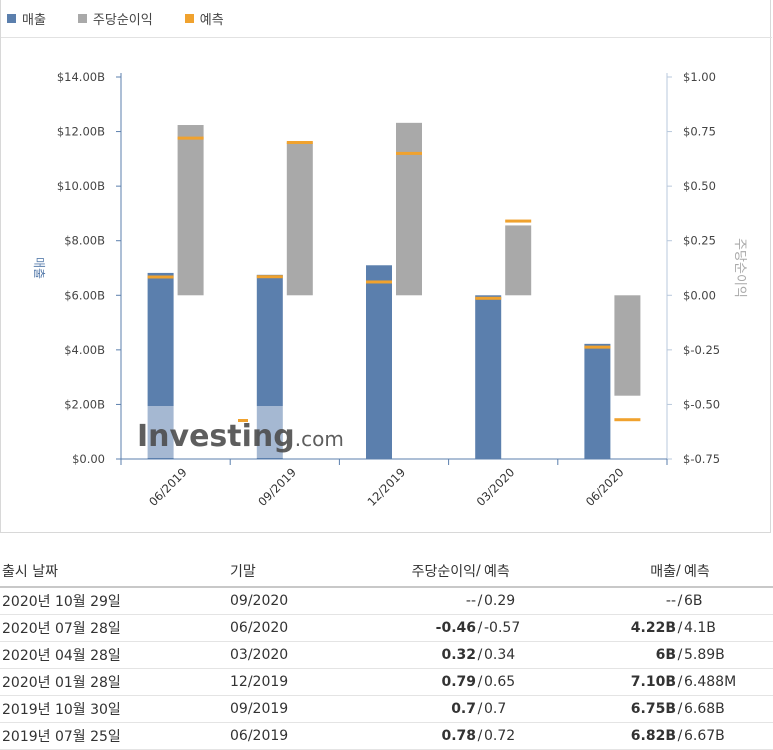 The height and width of the screenshot is (750, 773). I want to click on left-axis-title: 매출, so click(39, 268).